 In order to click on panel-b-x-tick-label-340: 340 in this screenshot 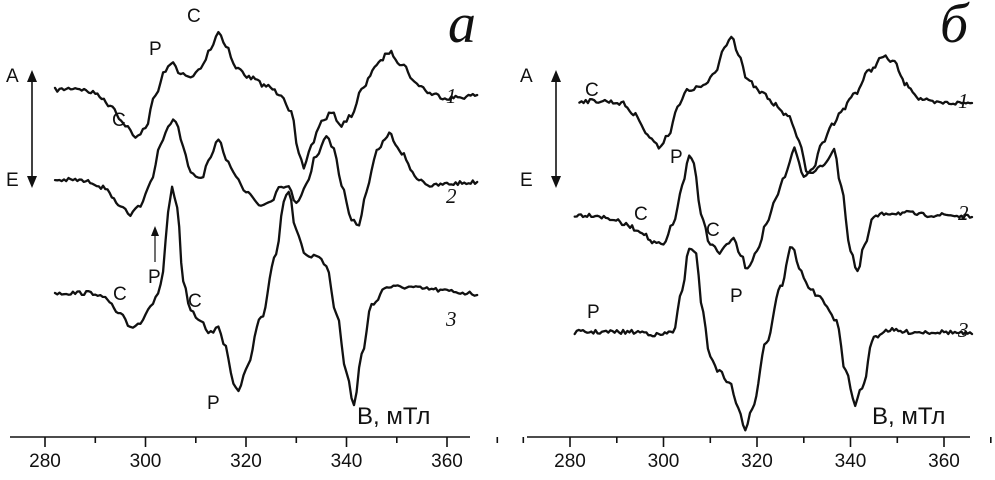, I will do `click(851, 461)`.